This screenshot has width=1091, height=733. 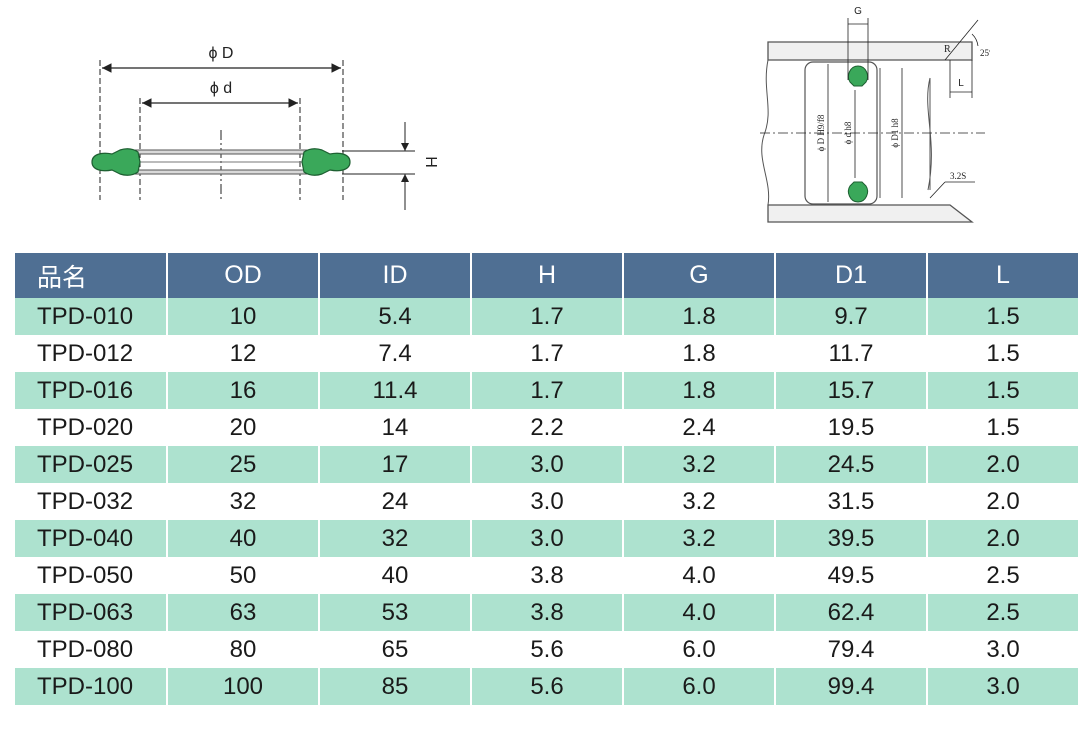 I want to click on radius-label: R, so click(x=947, y=49).